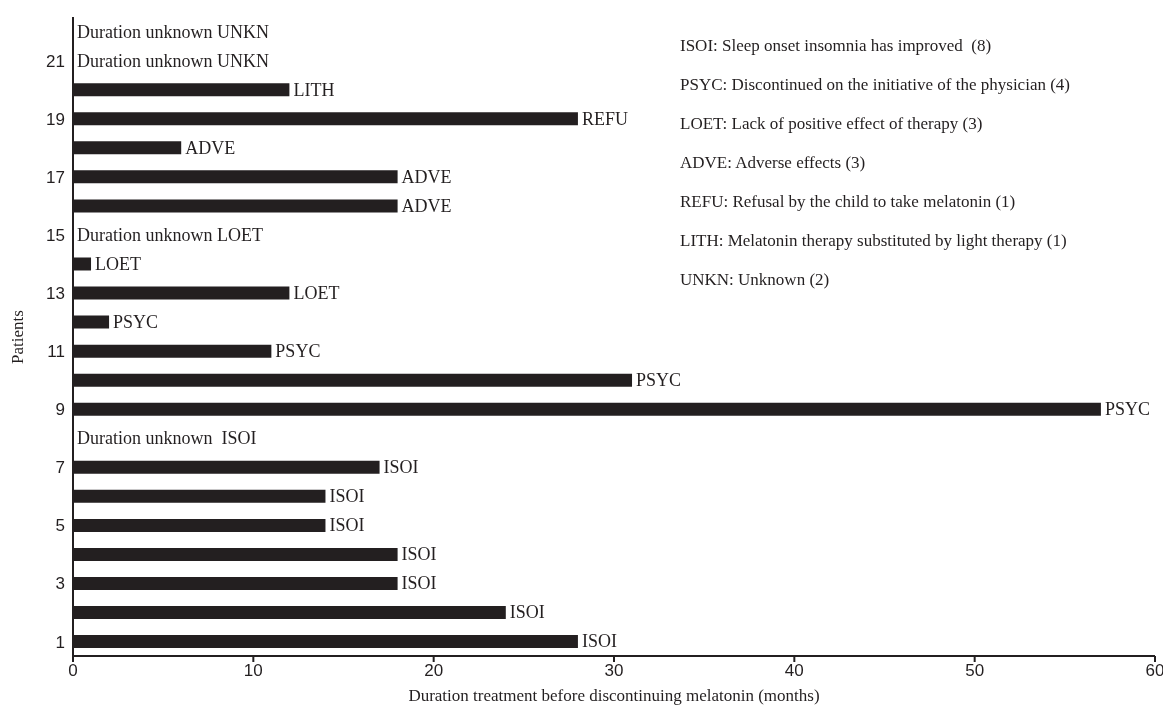 The image size is (1168, 711). What do you see at coordinates (794, 671) in the screenshot?
I see `x-tick-label: 40` at bounding box center [794, 671].